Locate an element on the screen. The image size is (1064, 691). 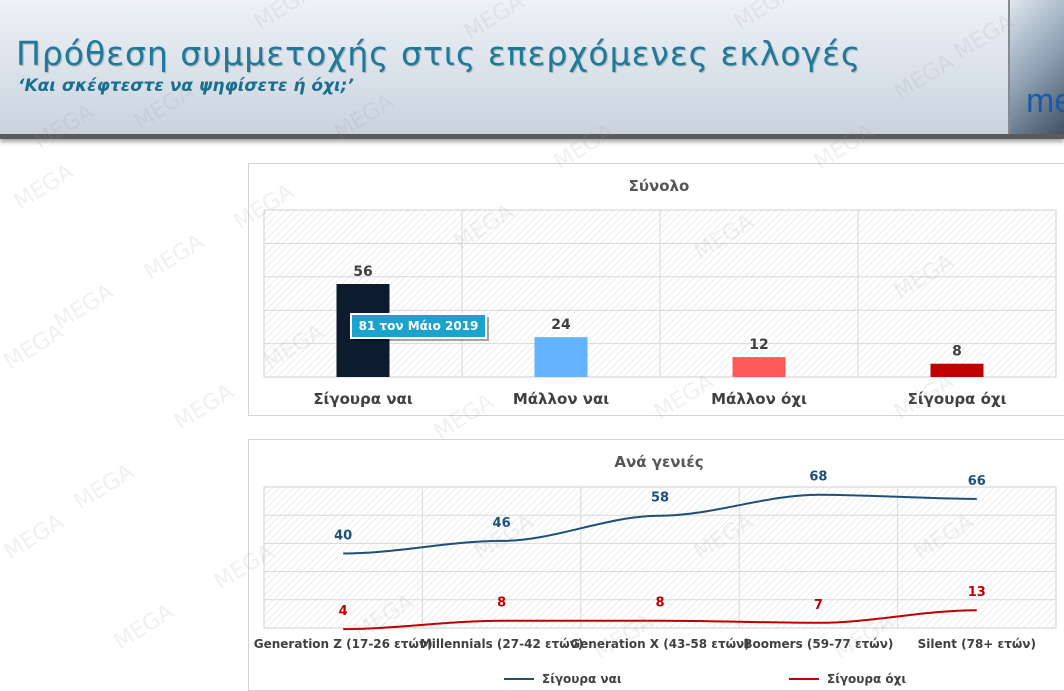
bar-value-label: 8 is located at coordinates (957, 352).